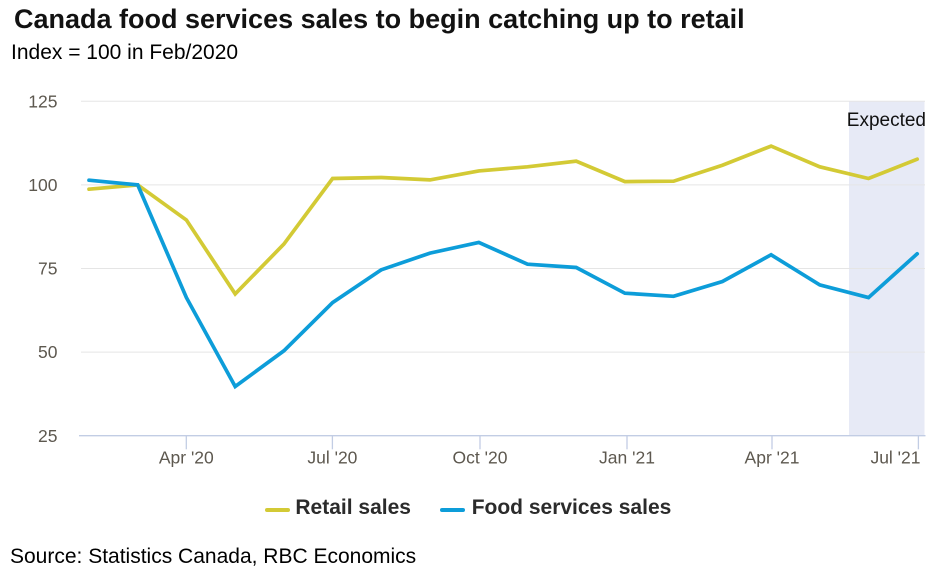  I want to click on svg-text: 50, so click(48, 352).